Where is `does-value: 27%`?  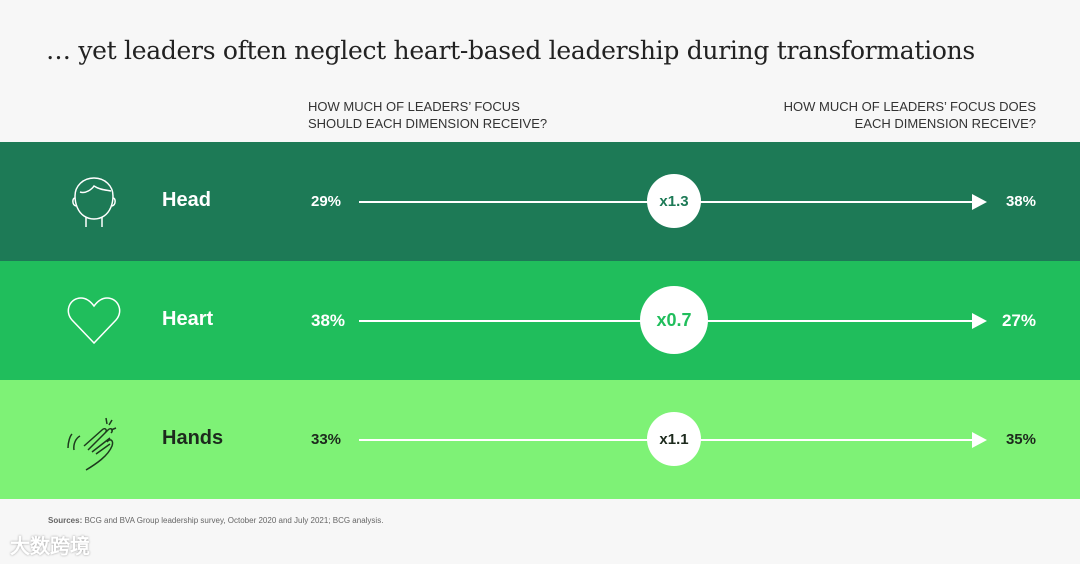
does-value: 27% is located at coordinates (1018, 320).